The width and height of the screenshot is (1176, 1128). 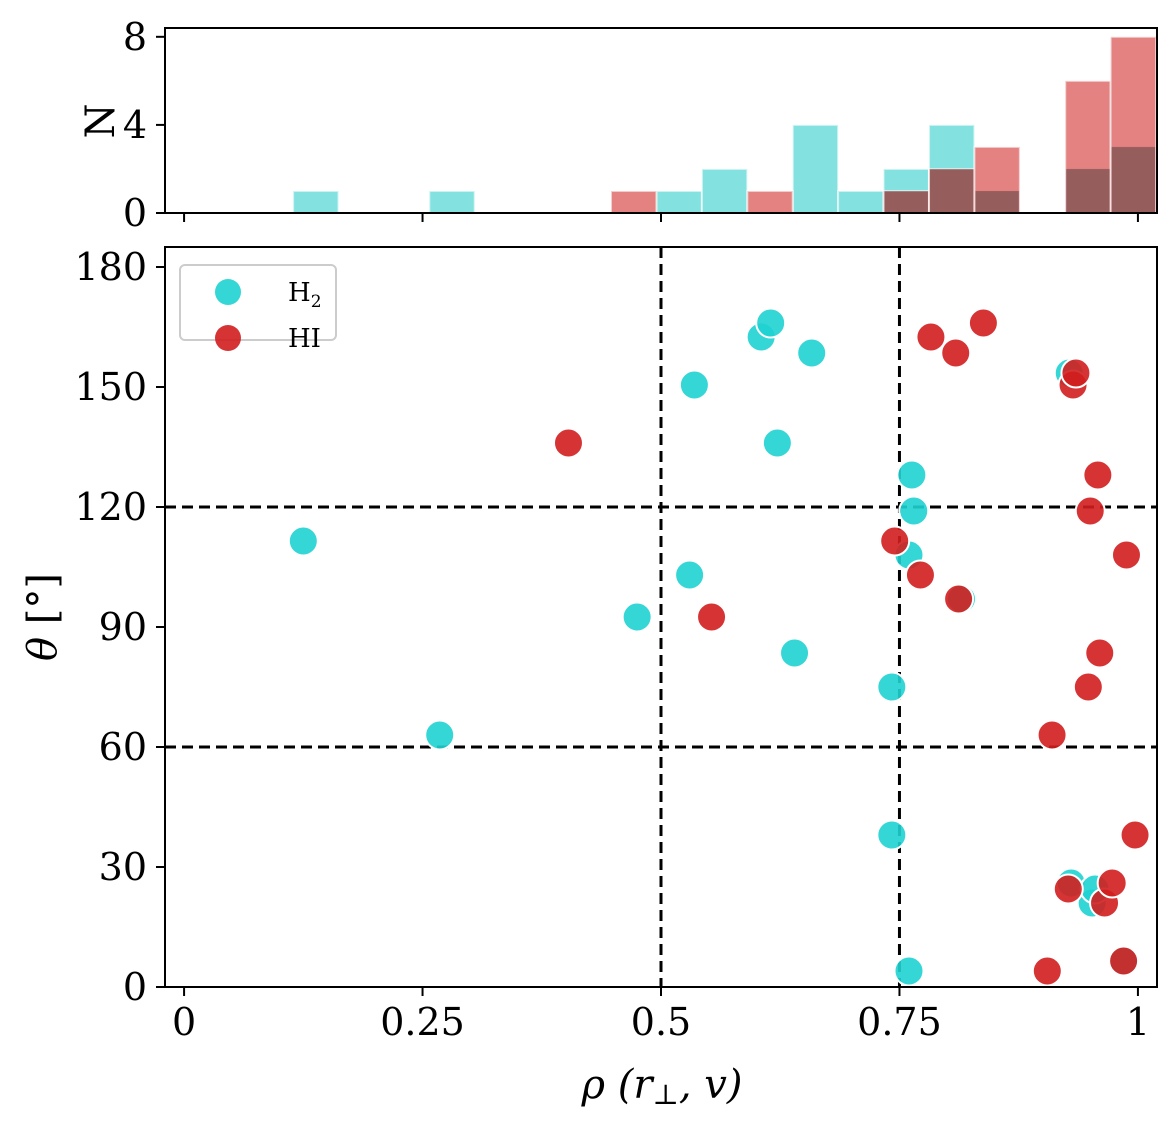 I want to click on scatter-y-ticks: 0 30 60 90 120 150 180, so click(x=119, y=627).